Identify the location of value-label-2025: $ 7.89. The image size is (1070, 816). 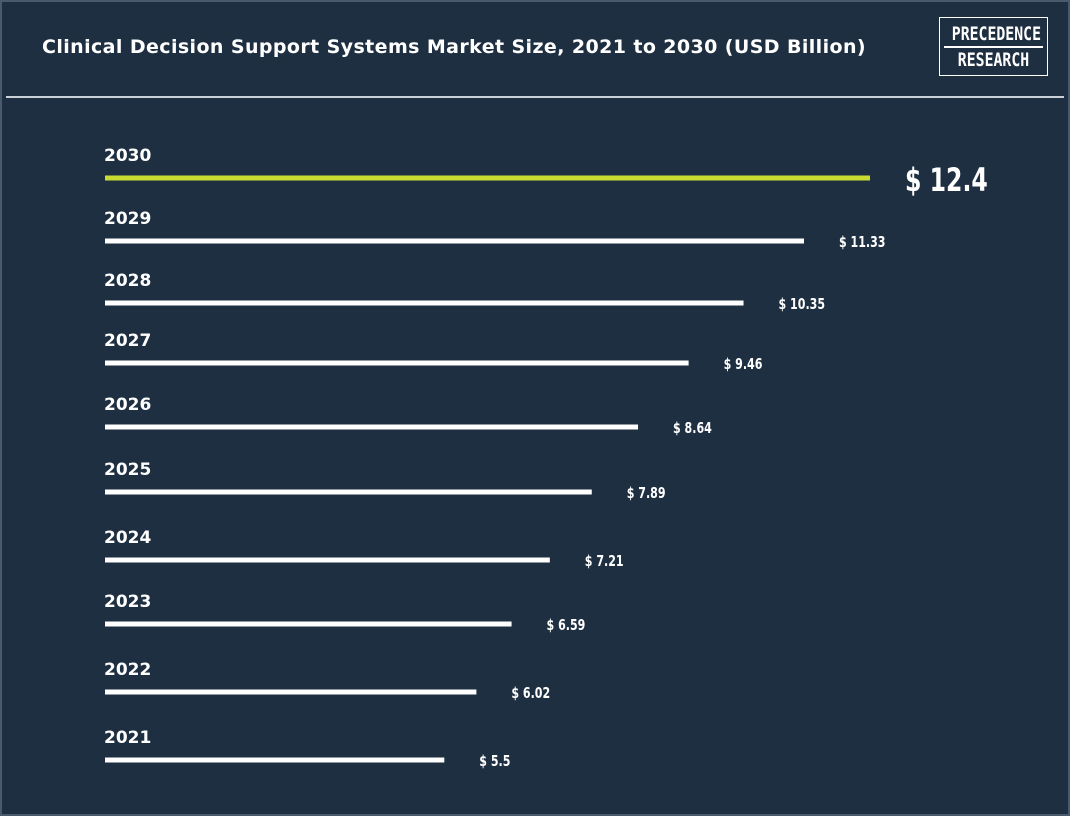
(646, 493).